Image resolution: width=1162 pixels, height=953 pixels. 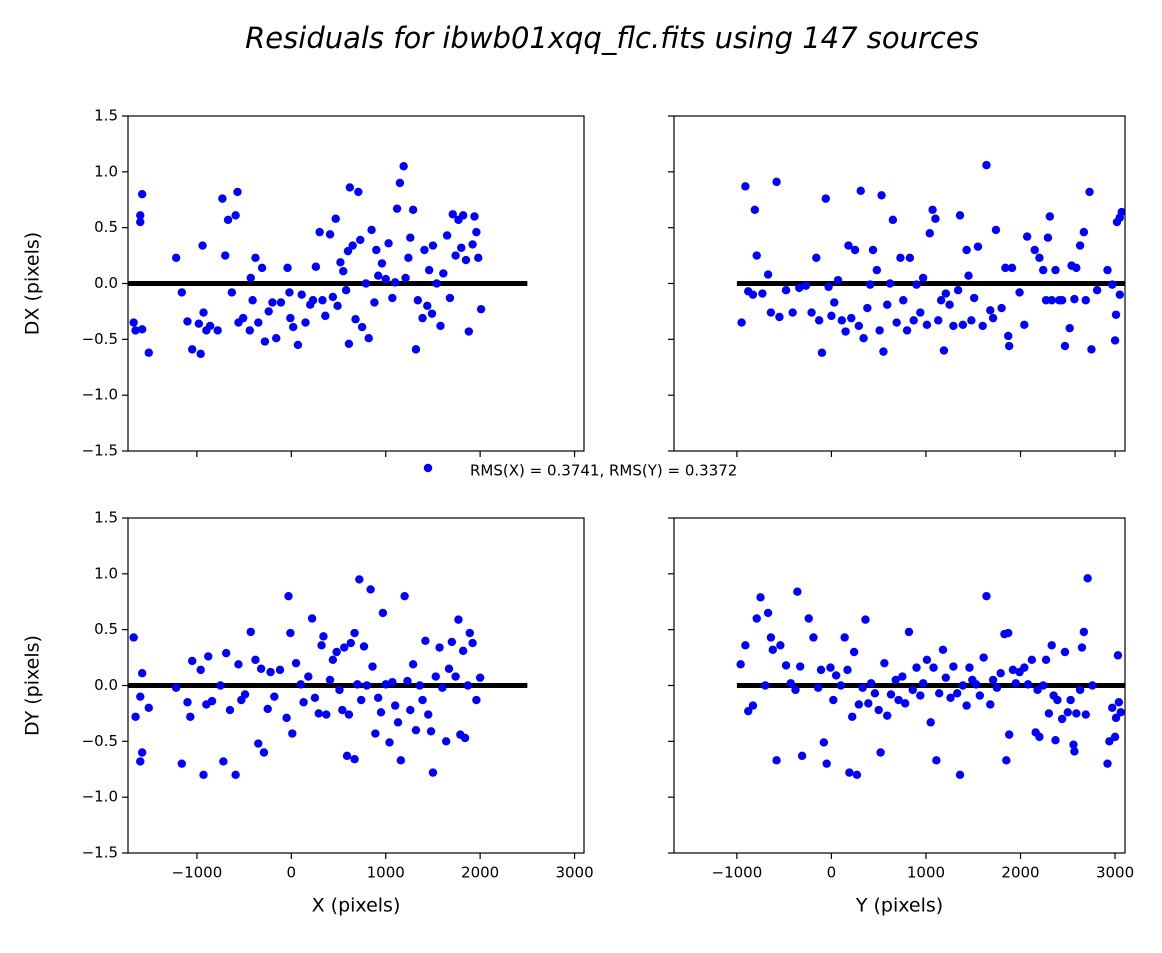 I want to click on y-tick-label: −1.0, so click(x=100, y=395).